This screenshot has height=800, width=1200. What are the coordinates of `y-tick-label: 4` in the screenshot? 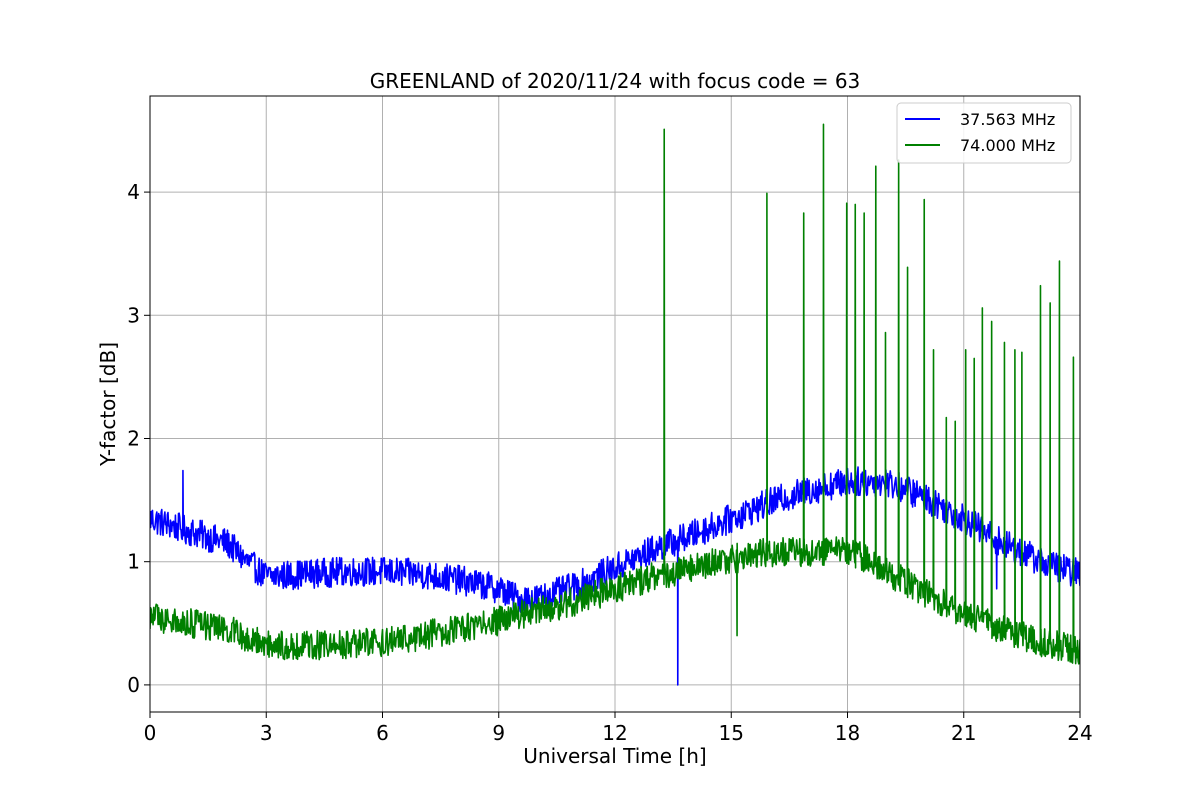 It's located at (133, 192).